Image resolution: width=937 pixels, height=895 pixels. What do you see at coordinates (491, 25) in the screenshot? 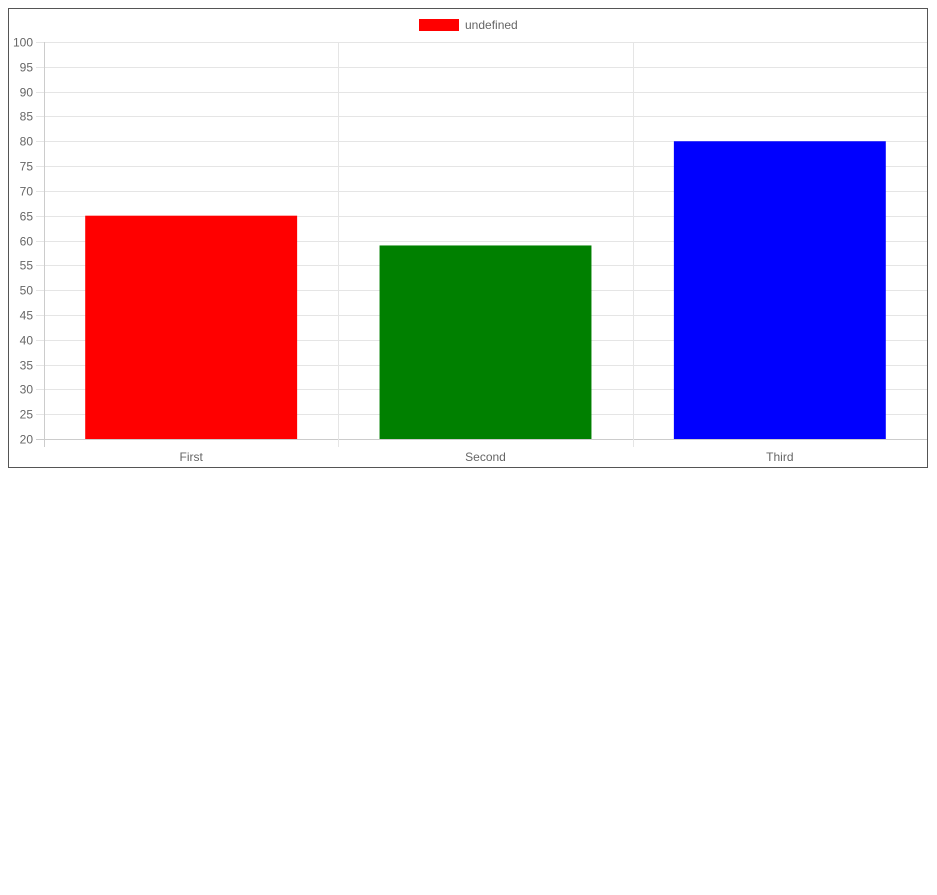
I see `legend-label: undefined` at bounding box center [491, 25].